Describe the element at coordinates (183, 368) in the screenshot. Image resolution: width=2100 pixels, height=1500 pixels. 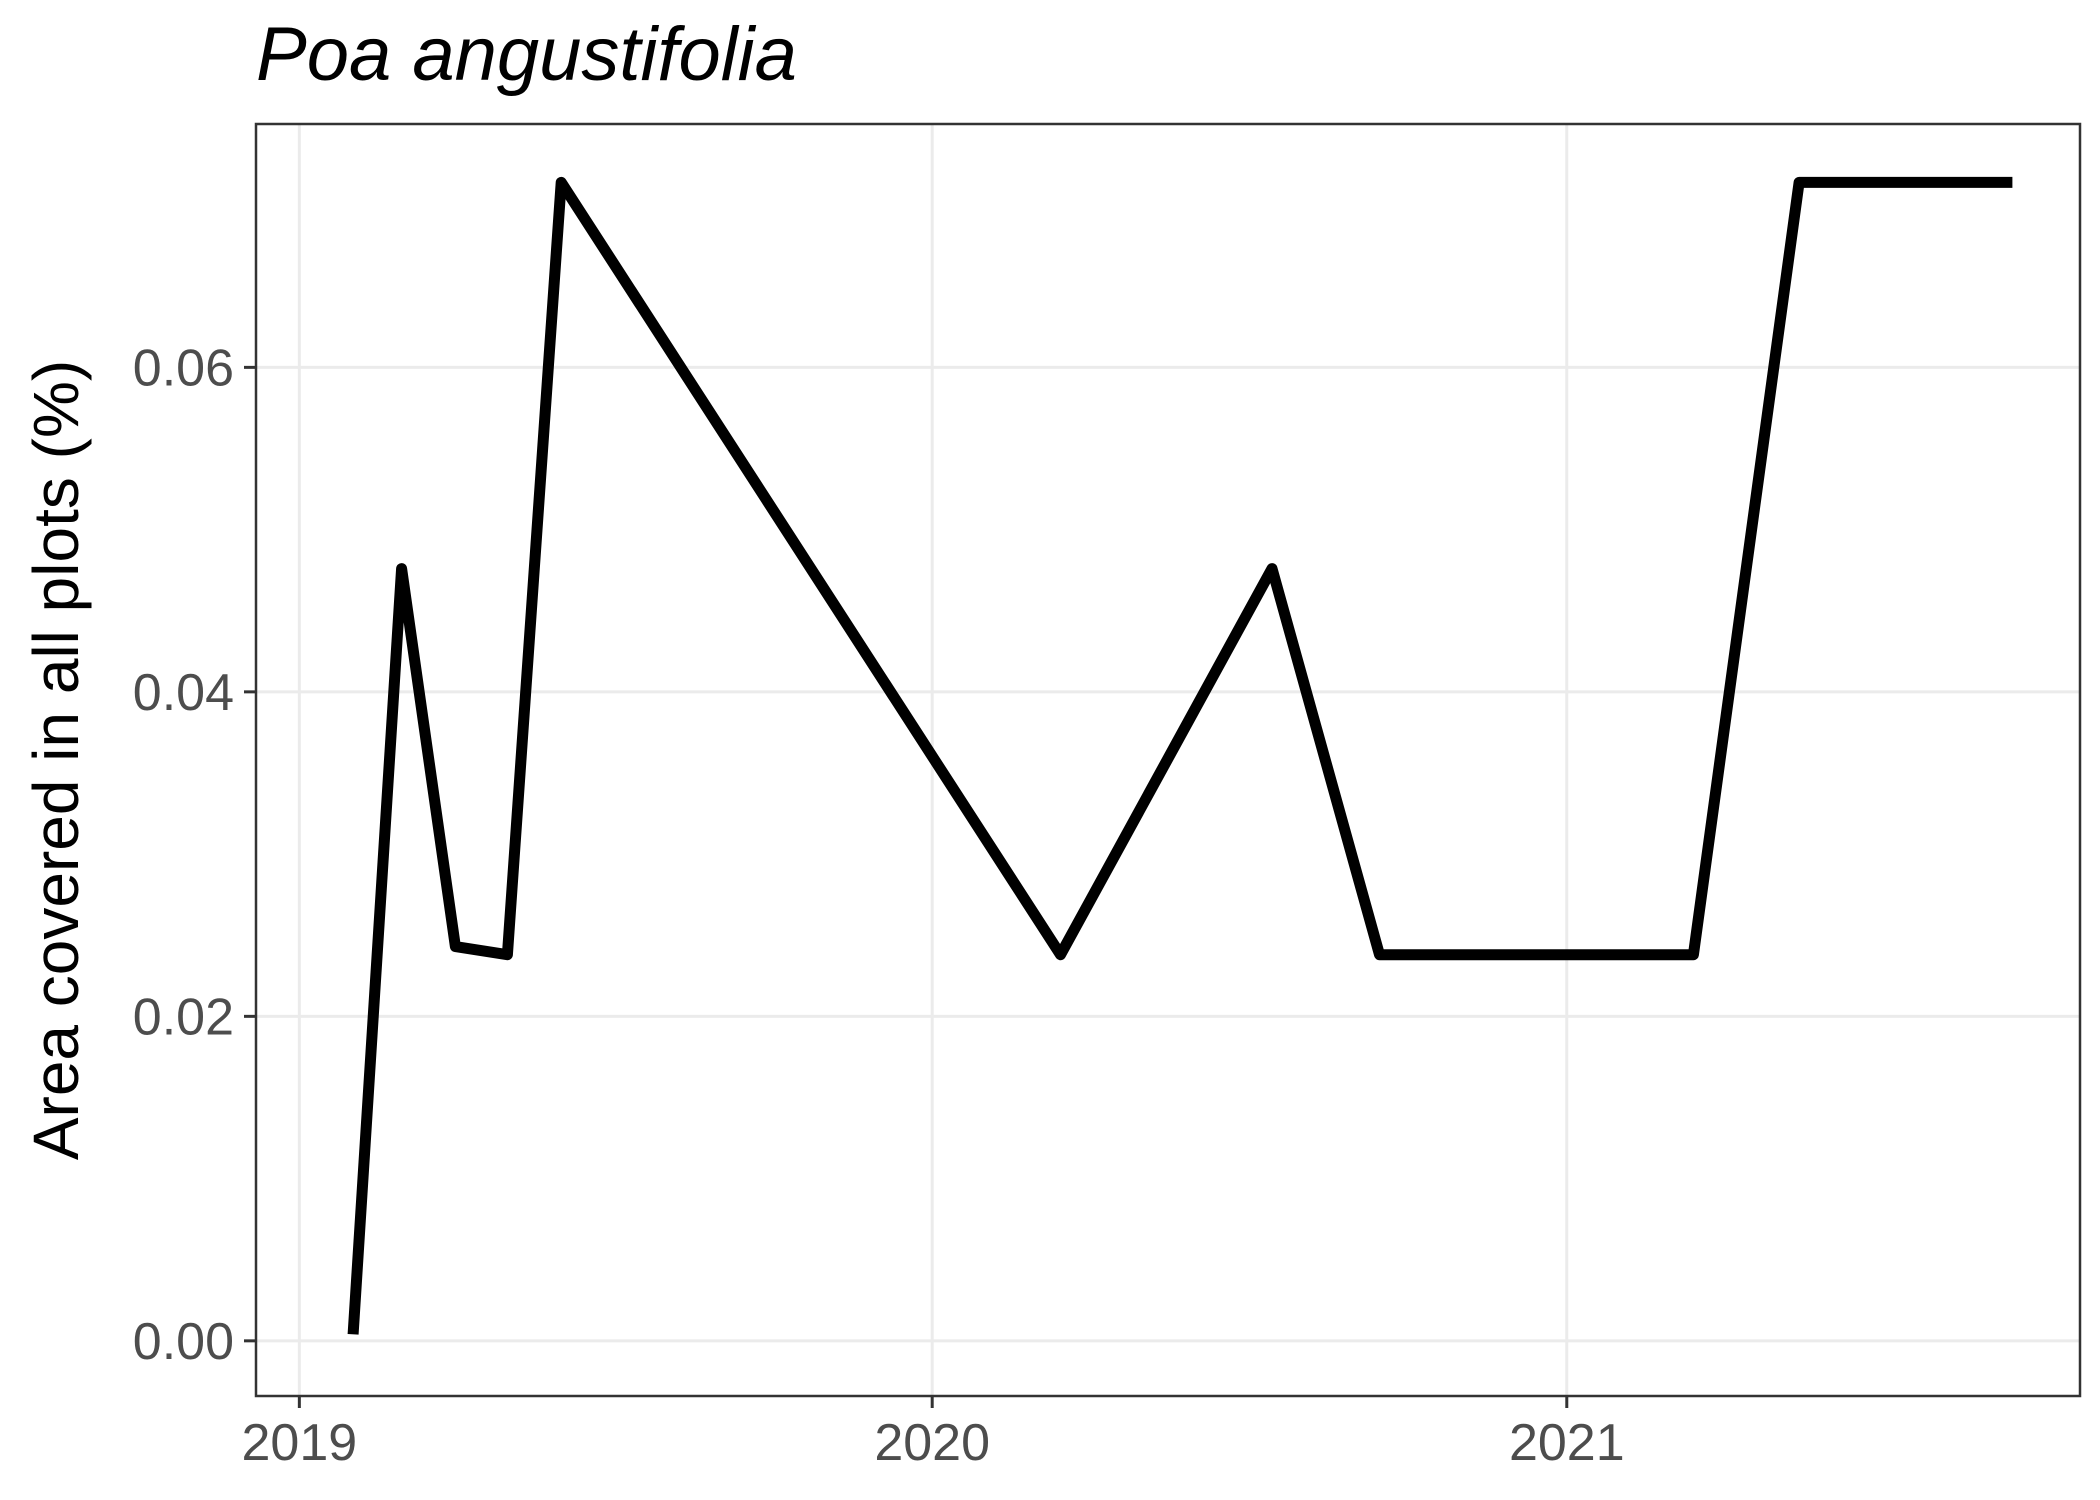
I see `y-tick-label: 0.06` at that location.